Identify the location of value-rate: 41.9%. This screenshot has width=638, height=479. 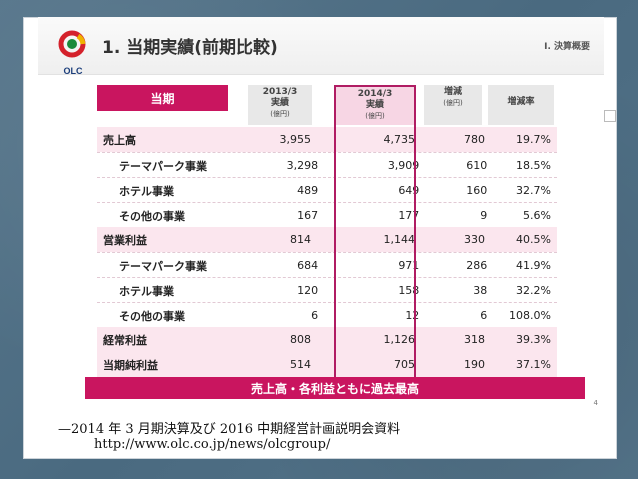
(533, 265).